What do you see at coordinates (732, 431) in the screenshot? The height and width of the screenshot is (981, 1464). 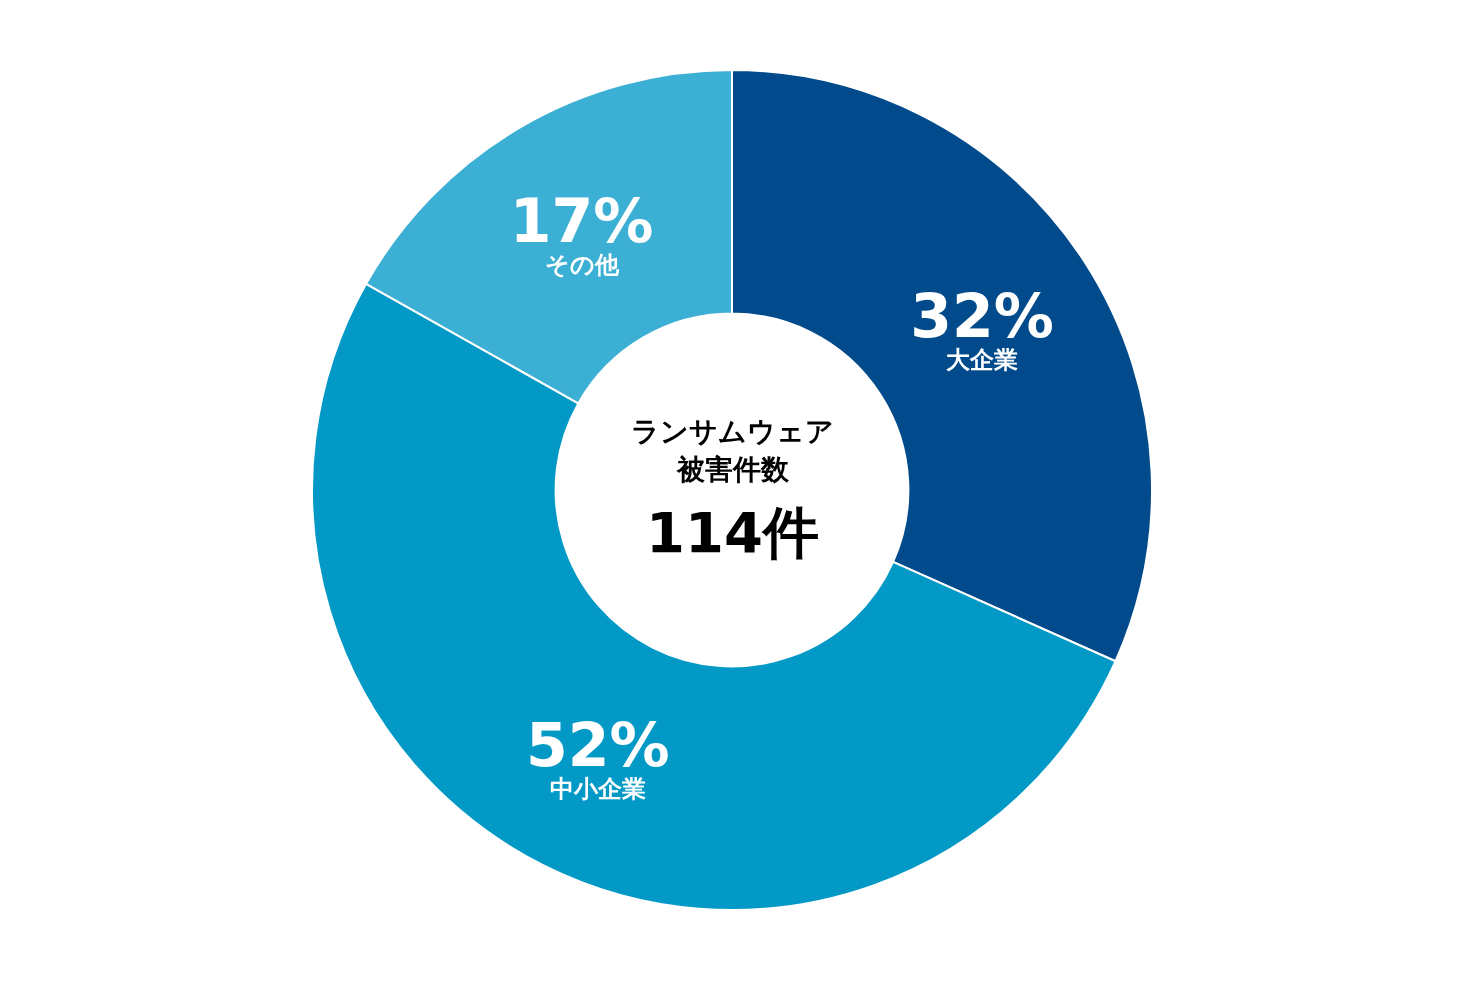 I see `text: ランサムウェア` at bounding box center [732, 431].